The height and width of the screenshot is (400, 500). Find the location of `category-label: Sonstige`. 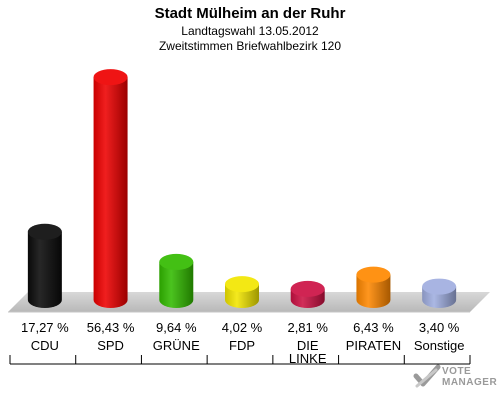

category-label: Sonstige is located at coordinates (439, 345).